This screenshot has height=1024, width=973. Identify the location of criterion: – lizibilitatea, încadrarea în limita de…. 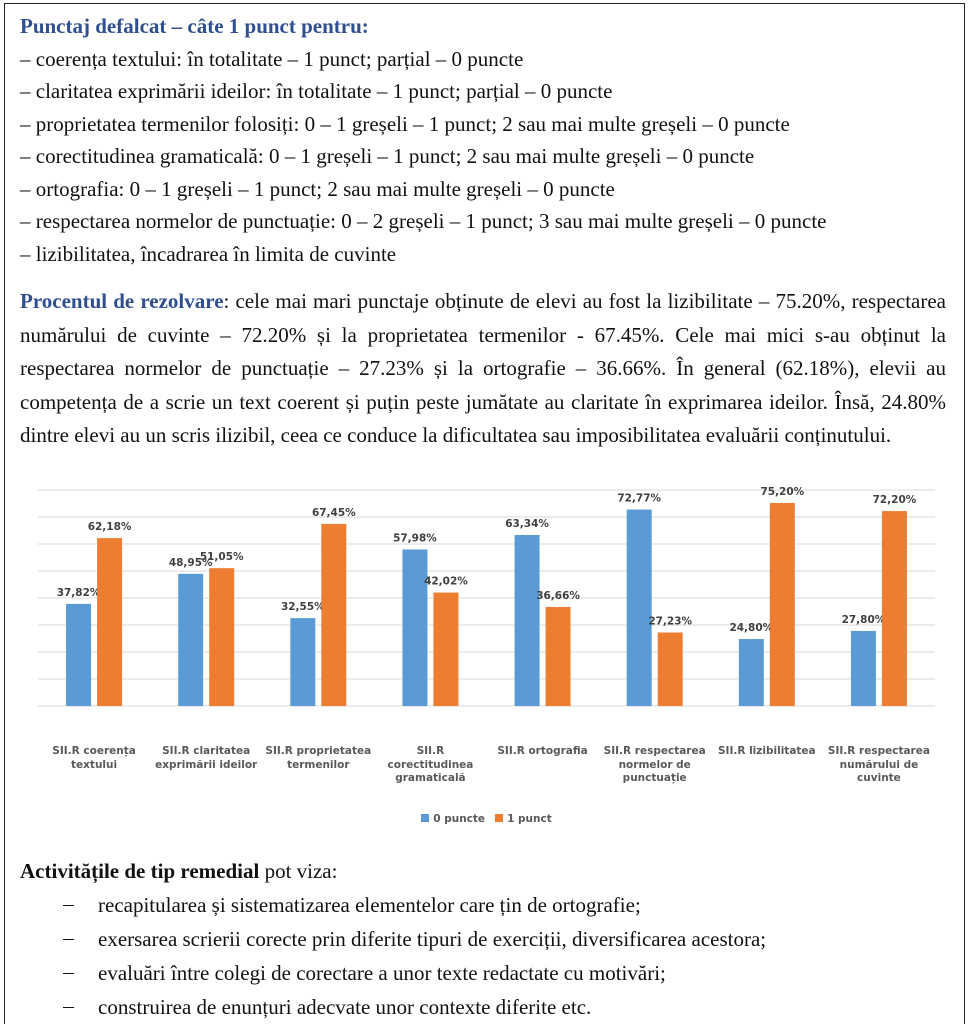
(208, 253).